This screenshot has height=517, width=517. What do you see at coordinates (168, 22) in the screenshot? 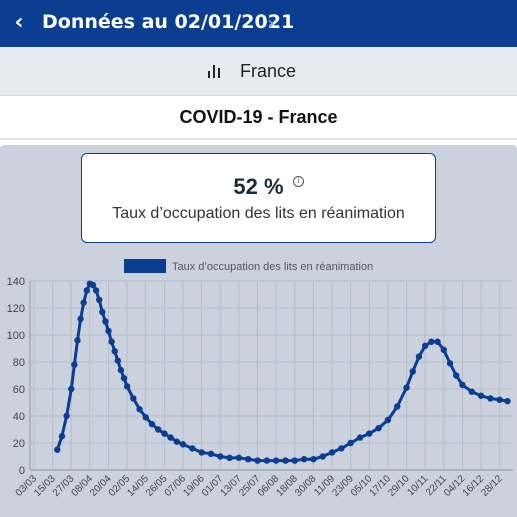
I see `page-title: Données au 02/01/2021` at bounding box center [168, 22].